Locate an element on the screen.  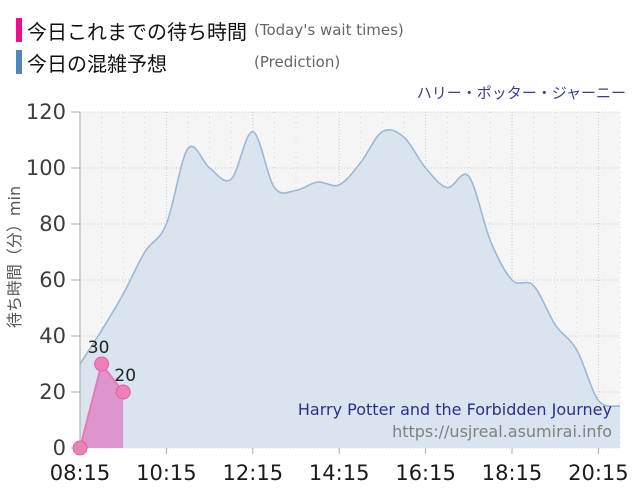
legend-label-prediction-en: (Prediction) is located at coordinates (297, 62).